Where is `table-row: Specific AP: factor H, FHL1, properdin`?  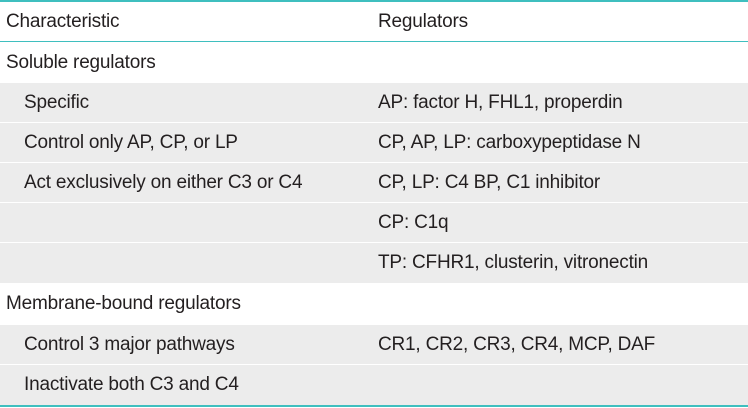 table-row: Specific AP: factor H, FHL1, properdin is located at coordinates (374, 103).